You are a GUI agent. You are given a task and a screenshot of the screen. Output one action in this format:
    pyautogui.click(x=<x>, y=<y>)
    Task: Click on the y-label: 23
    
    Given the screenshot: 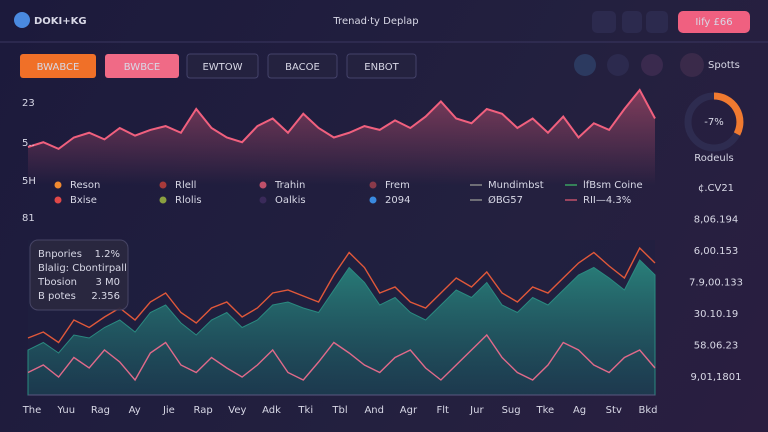 What is the action you would take?
    pyautogui.click(x=28, y=103)
    